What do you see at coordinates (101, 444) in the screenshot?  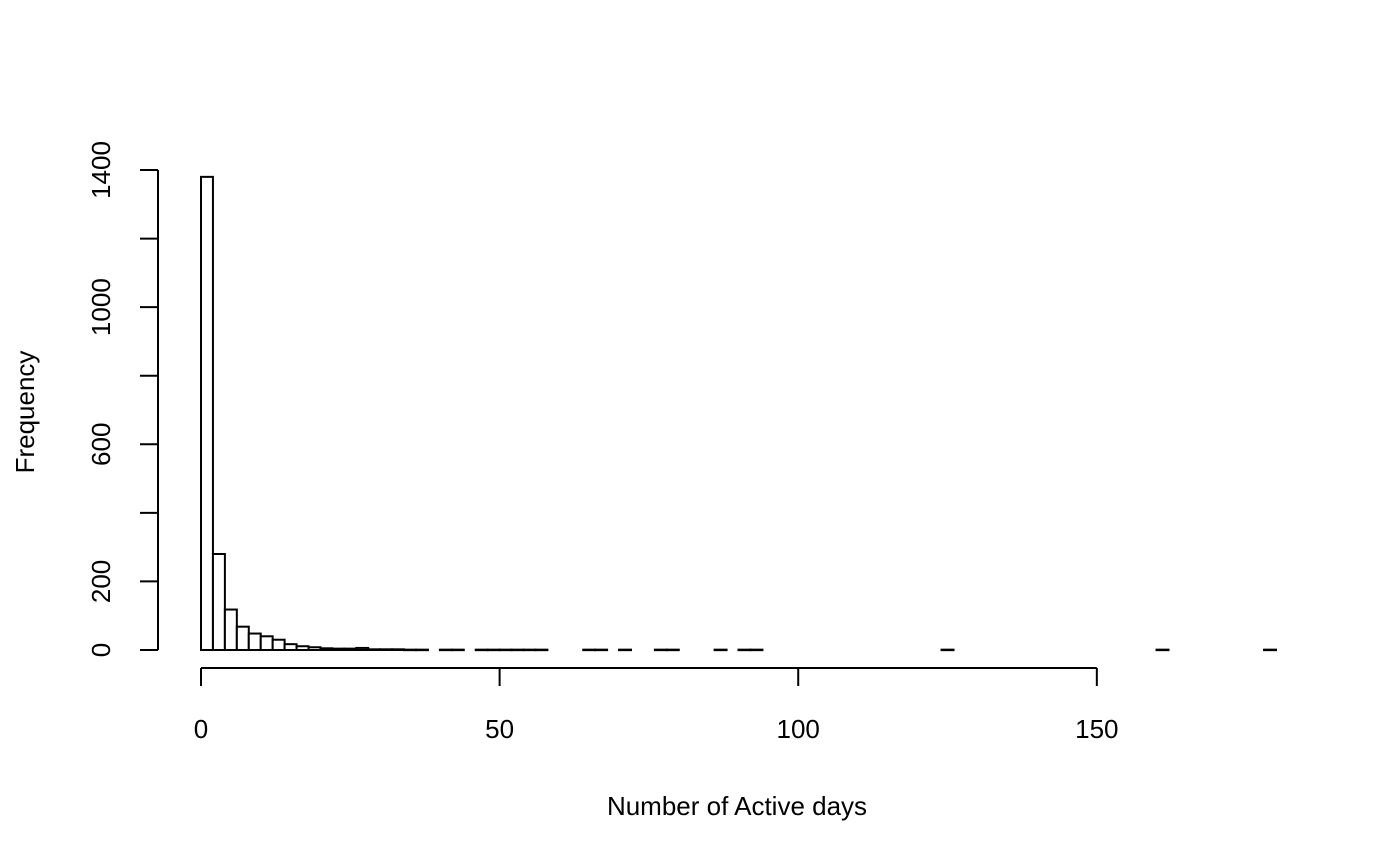 I see `y-tick-label: 600` at bounding box center [101, 444].